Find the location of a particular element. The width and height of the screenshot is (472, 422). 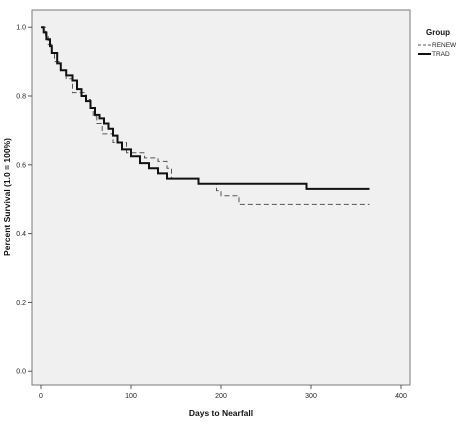

y-axis: 0.0 0.2 0.4 0.6 0.8 1.0 is located at coordinates (24, 200).